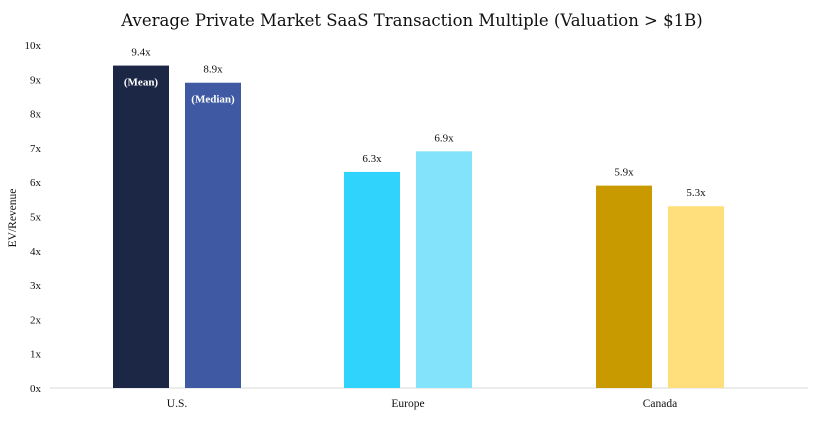 This screenshot has width=833, height=422. I want to click on y-tick-label: 4x, so click(36, 252).